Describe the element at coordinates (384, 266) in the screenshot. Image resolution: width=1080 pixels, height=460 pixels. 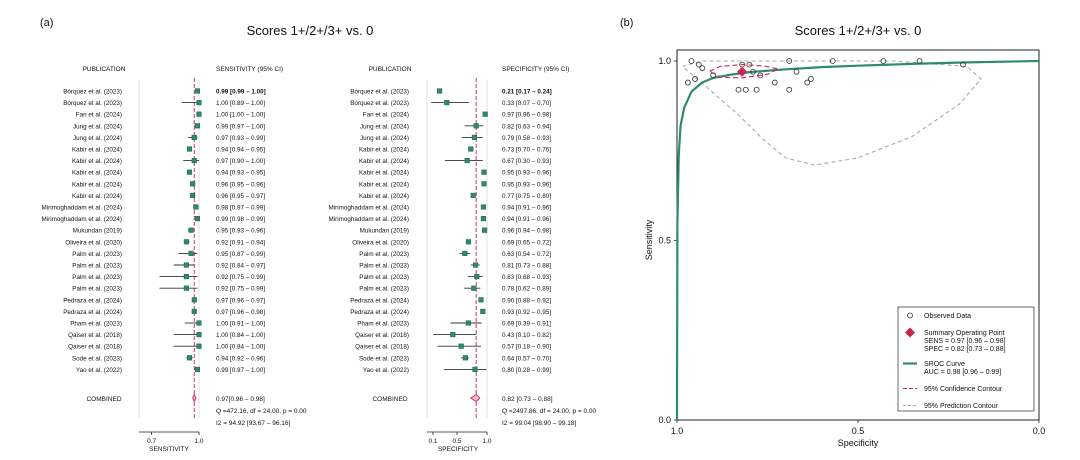
I see `spec-publication-label: Palm et al. (2023)` at that location.